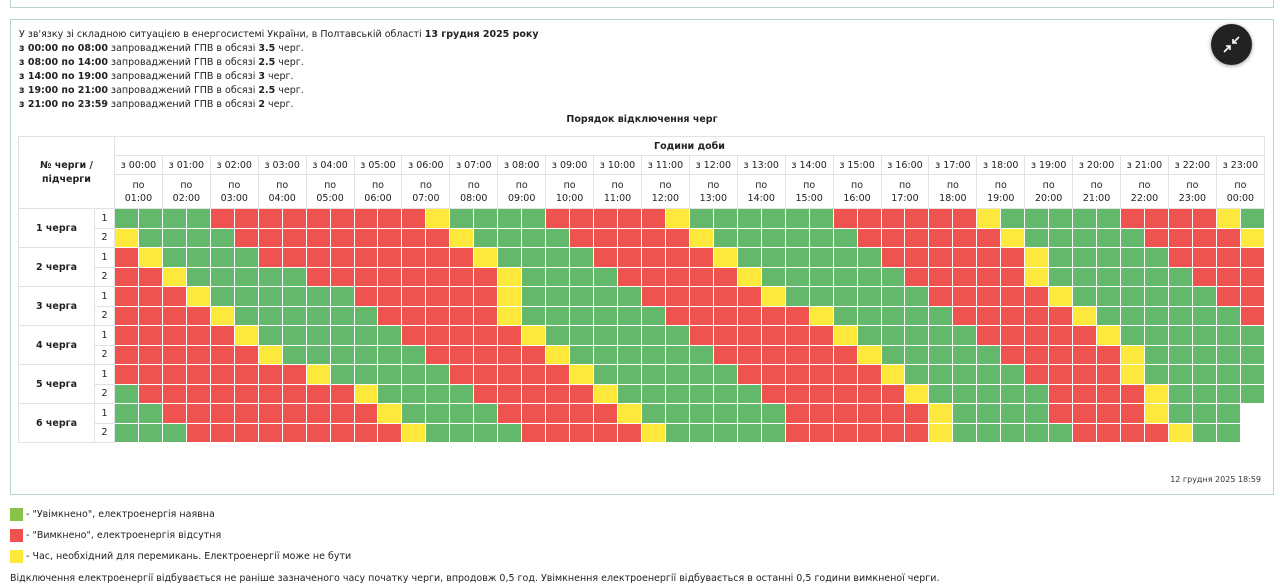 Image resolution: width=1280 pixels, height=584 pixels. Describe the element at coordinates (569, 198) in the screenshot. I see `to-time: 10:00` at that location.